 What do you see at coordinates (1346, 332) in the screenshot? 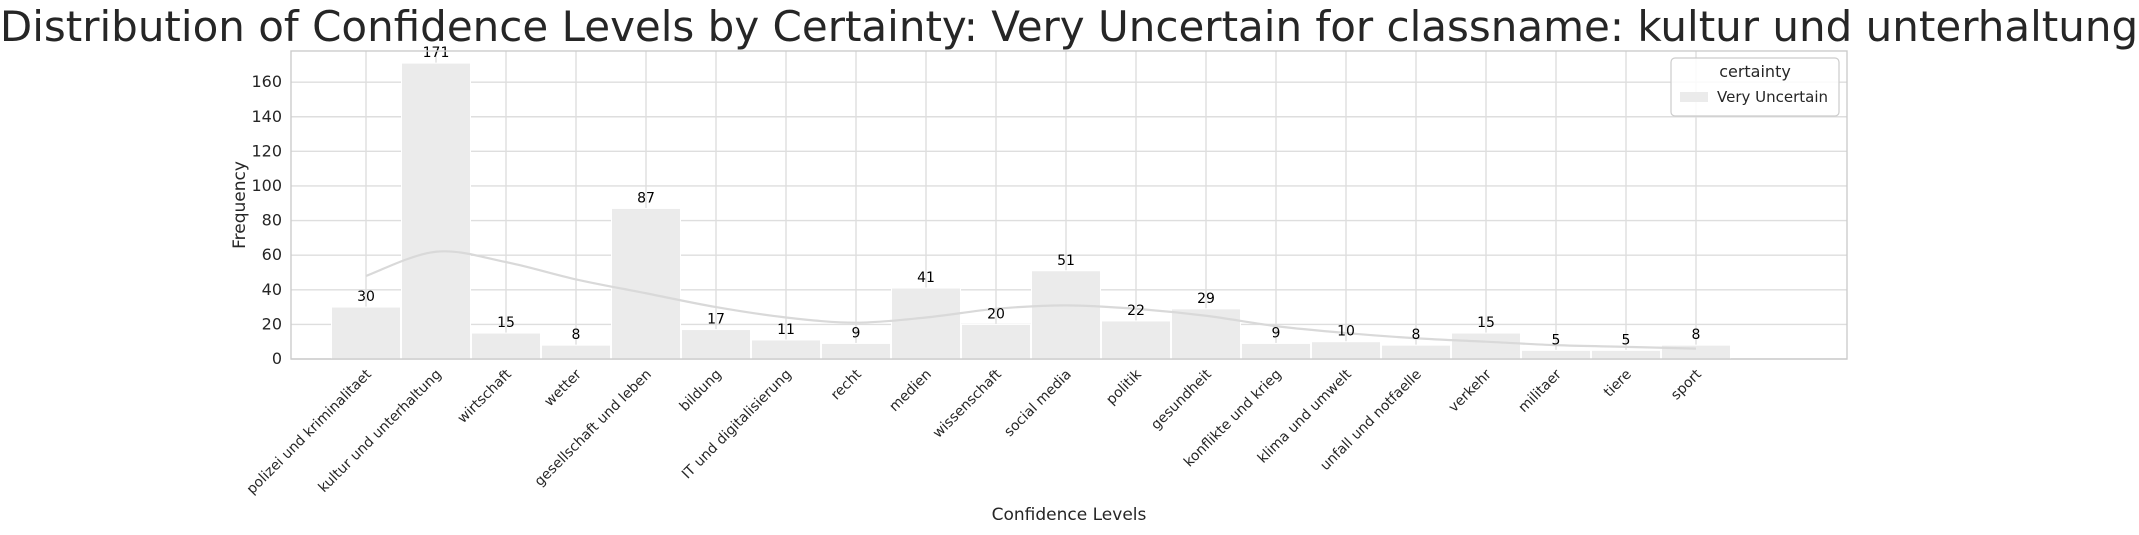
I see `data-label: 10` at bounding box center [1346, 332].